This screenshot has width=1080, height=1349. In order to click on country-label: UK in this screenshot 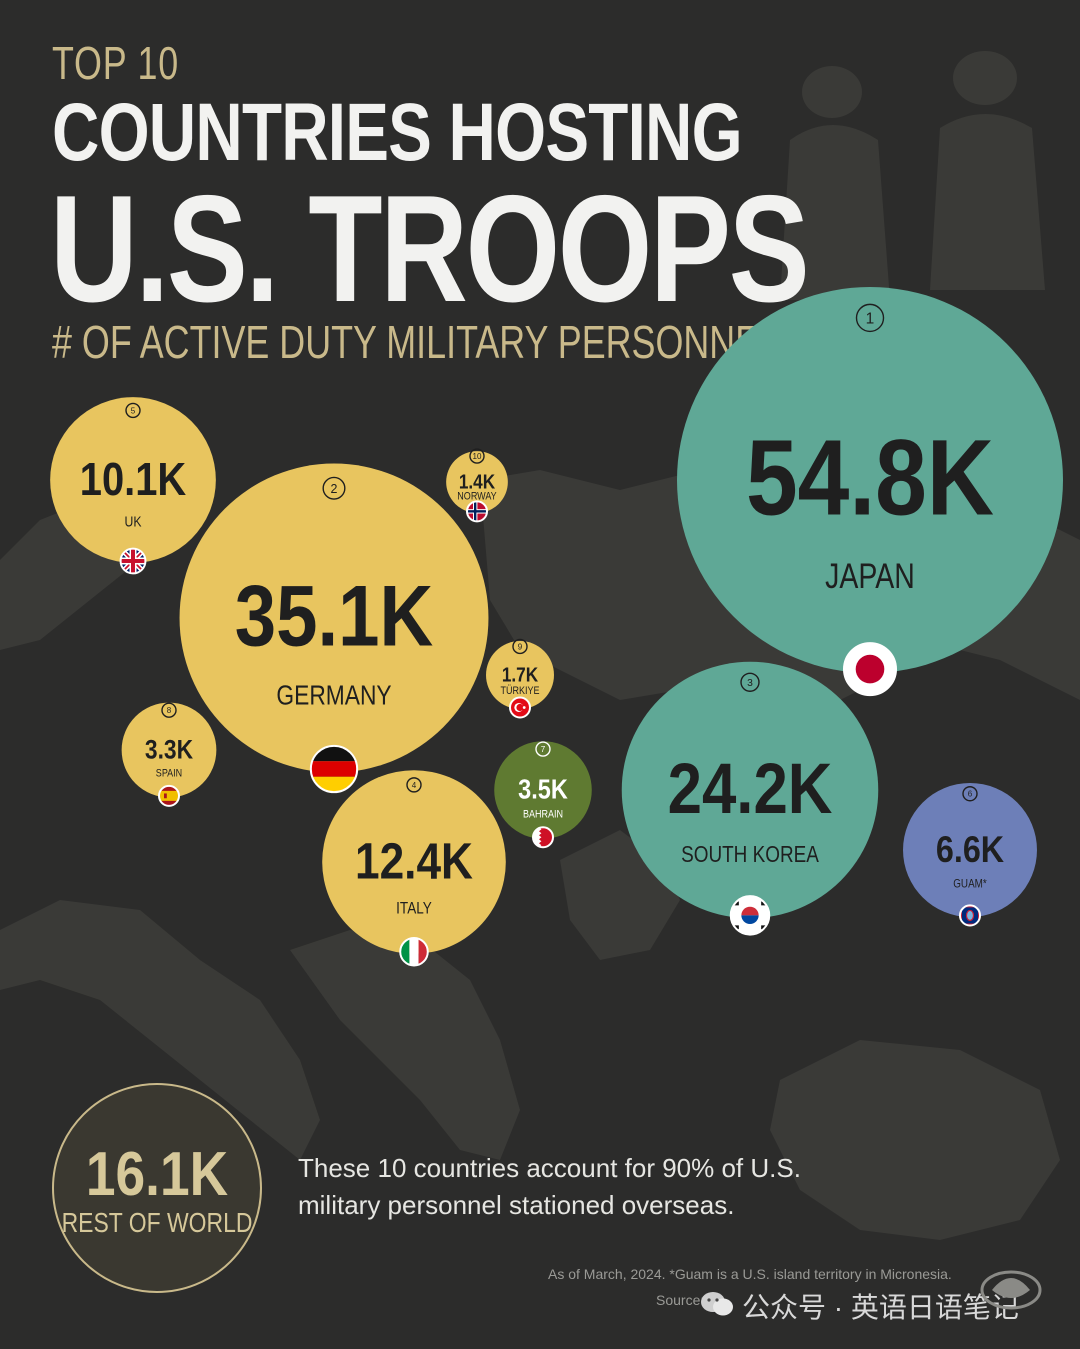, I will do `click(133, 521)`.